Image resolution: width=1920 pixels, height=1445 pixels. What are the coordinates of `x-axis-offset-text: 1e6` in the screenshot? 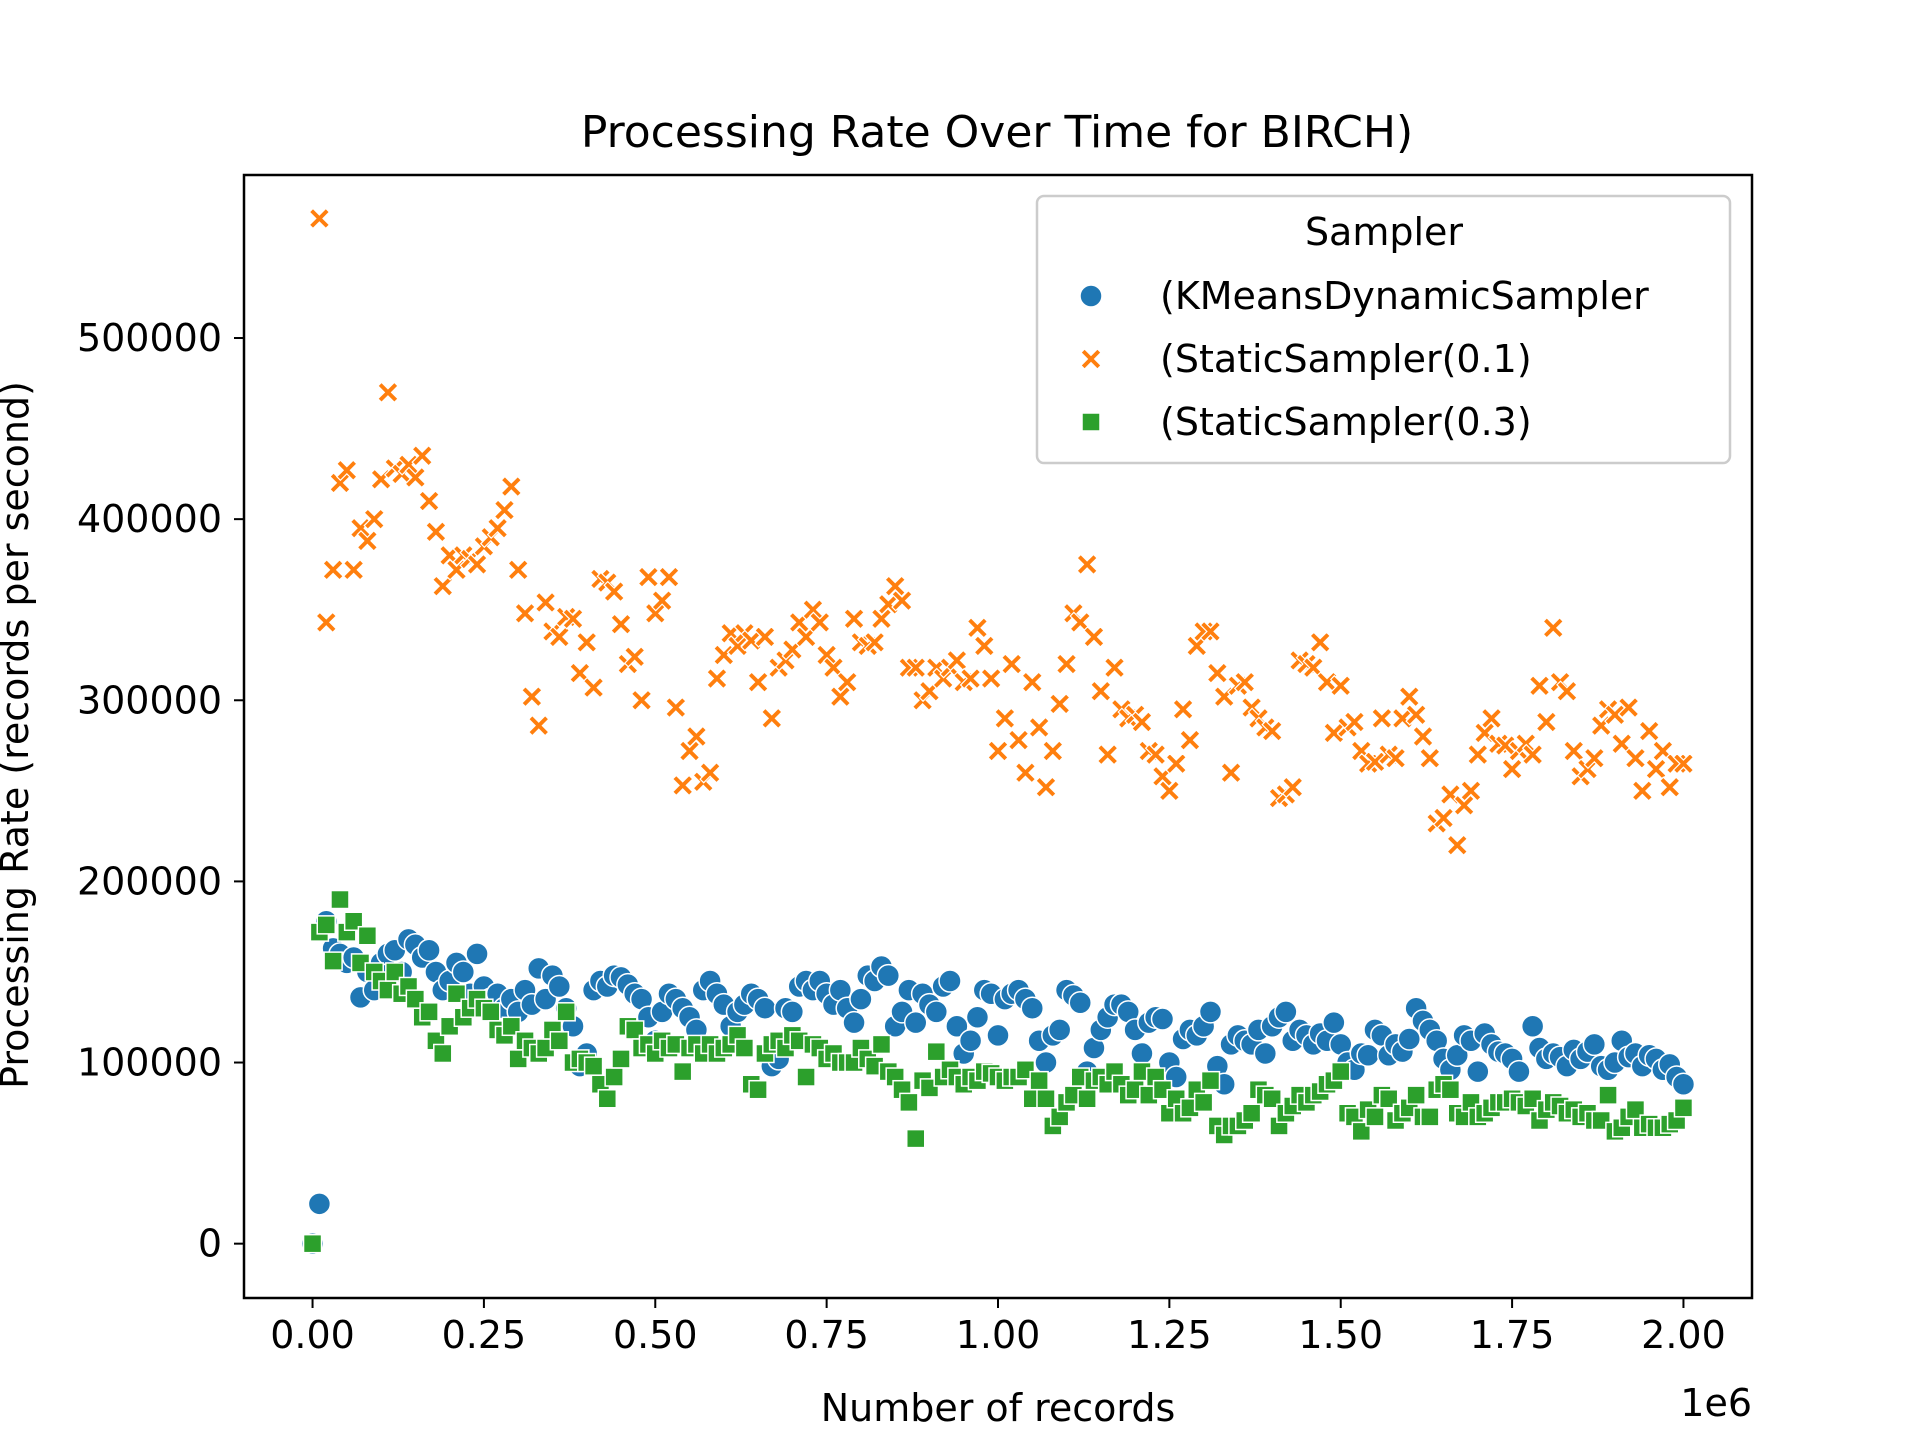 It's located at (1716, 1403).